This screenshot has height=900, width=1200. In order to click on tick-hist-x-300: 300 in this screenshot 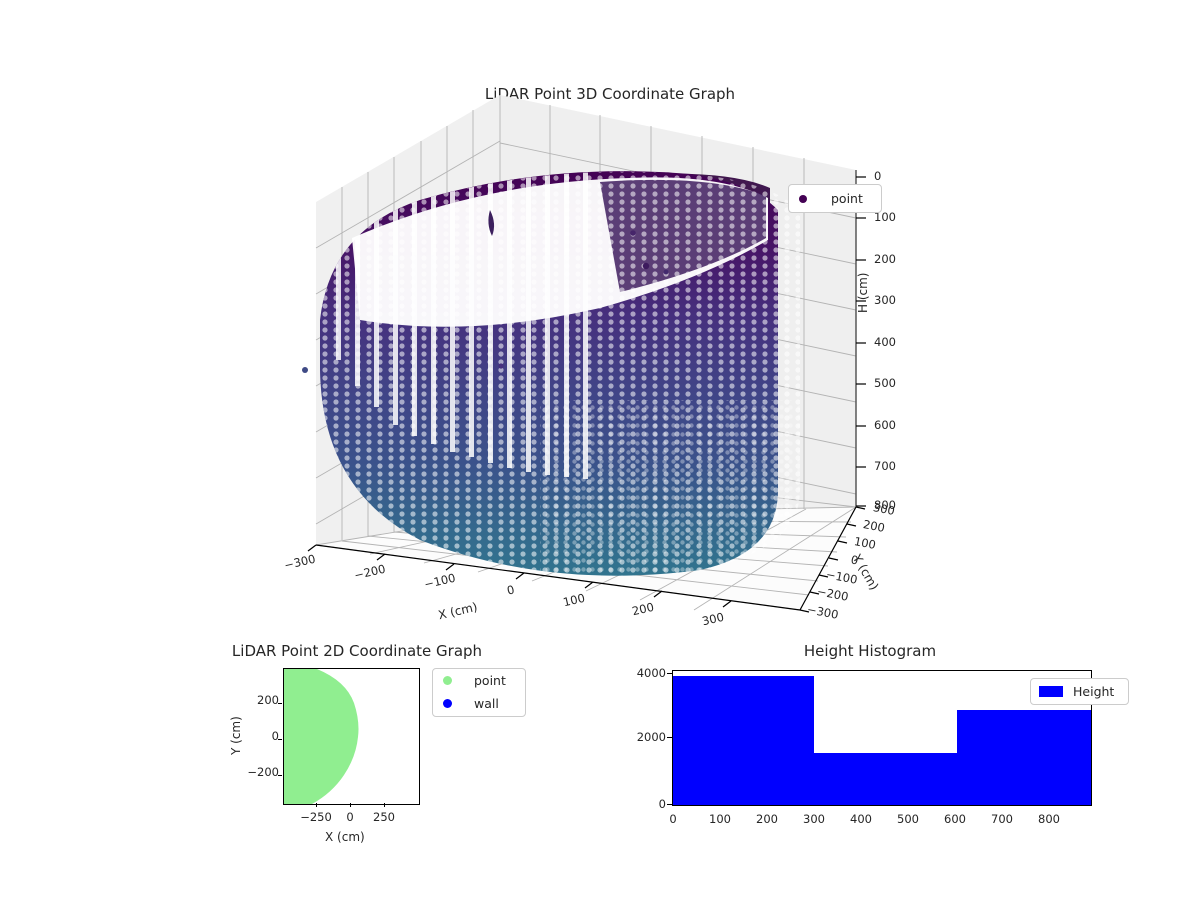, I will do `click(814, 819)`.